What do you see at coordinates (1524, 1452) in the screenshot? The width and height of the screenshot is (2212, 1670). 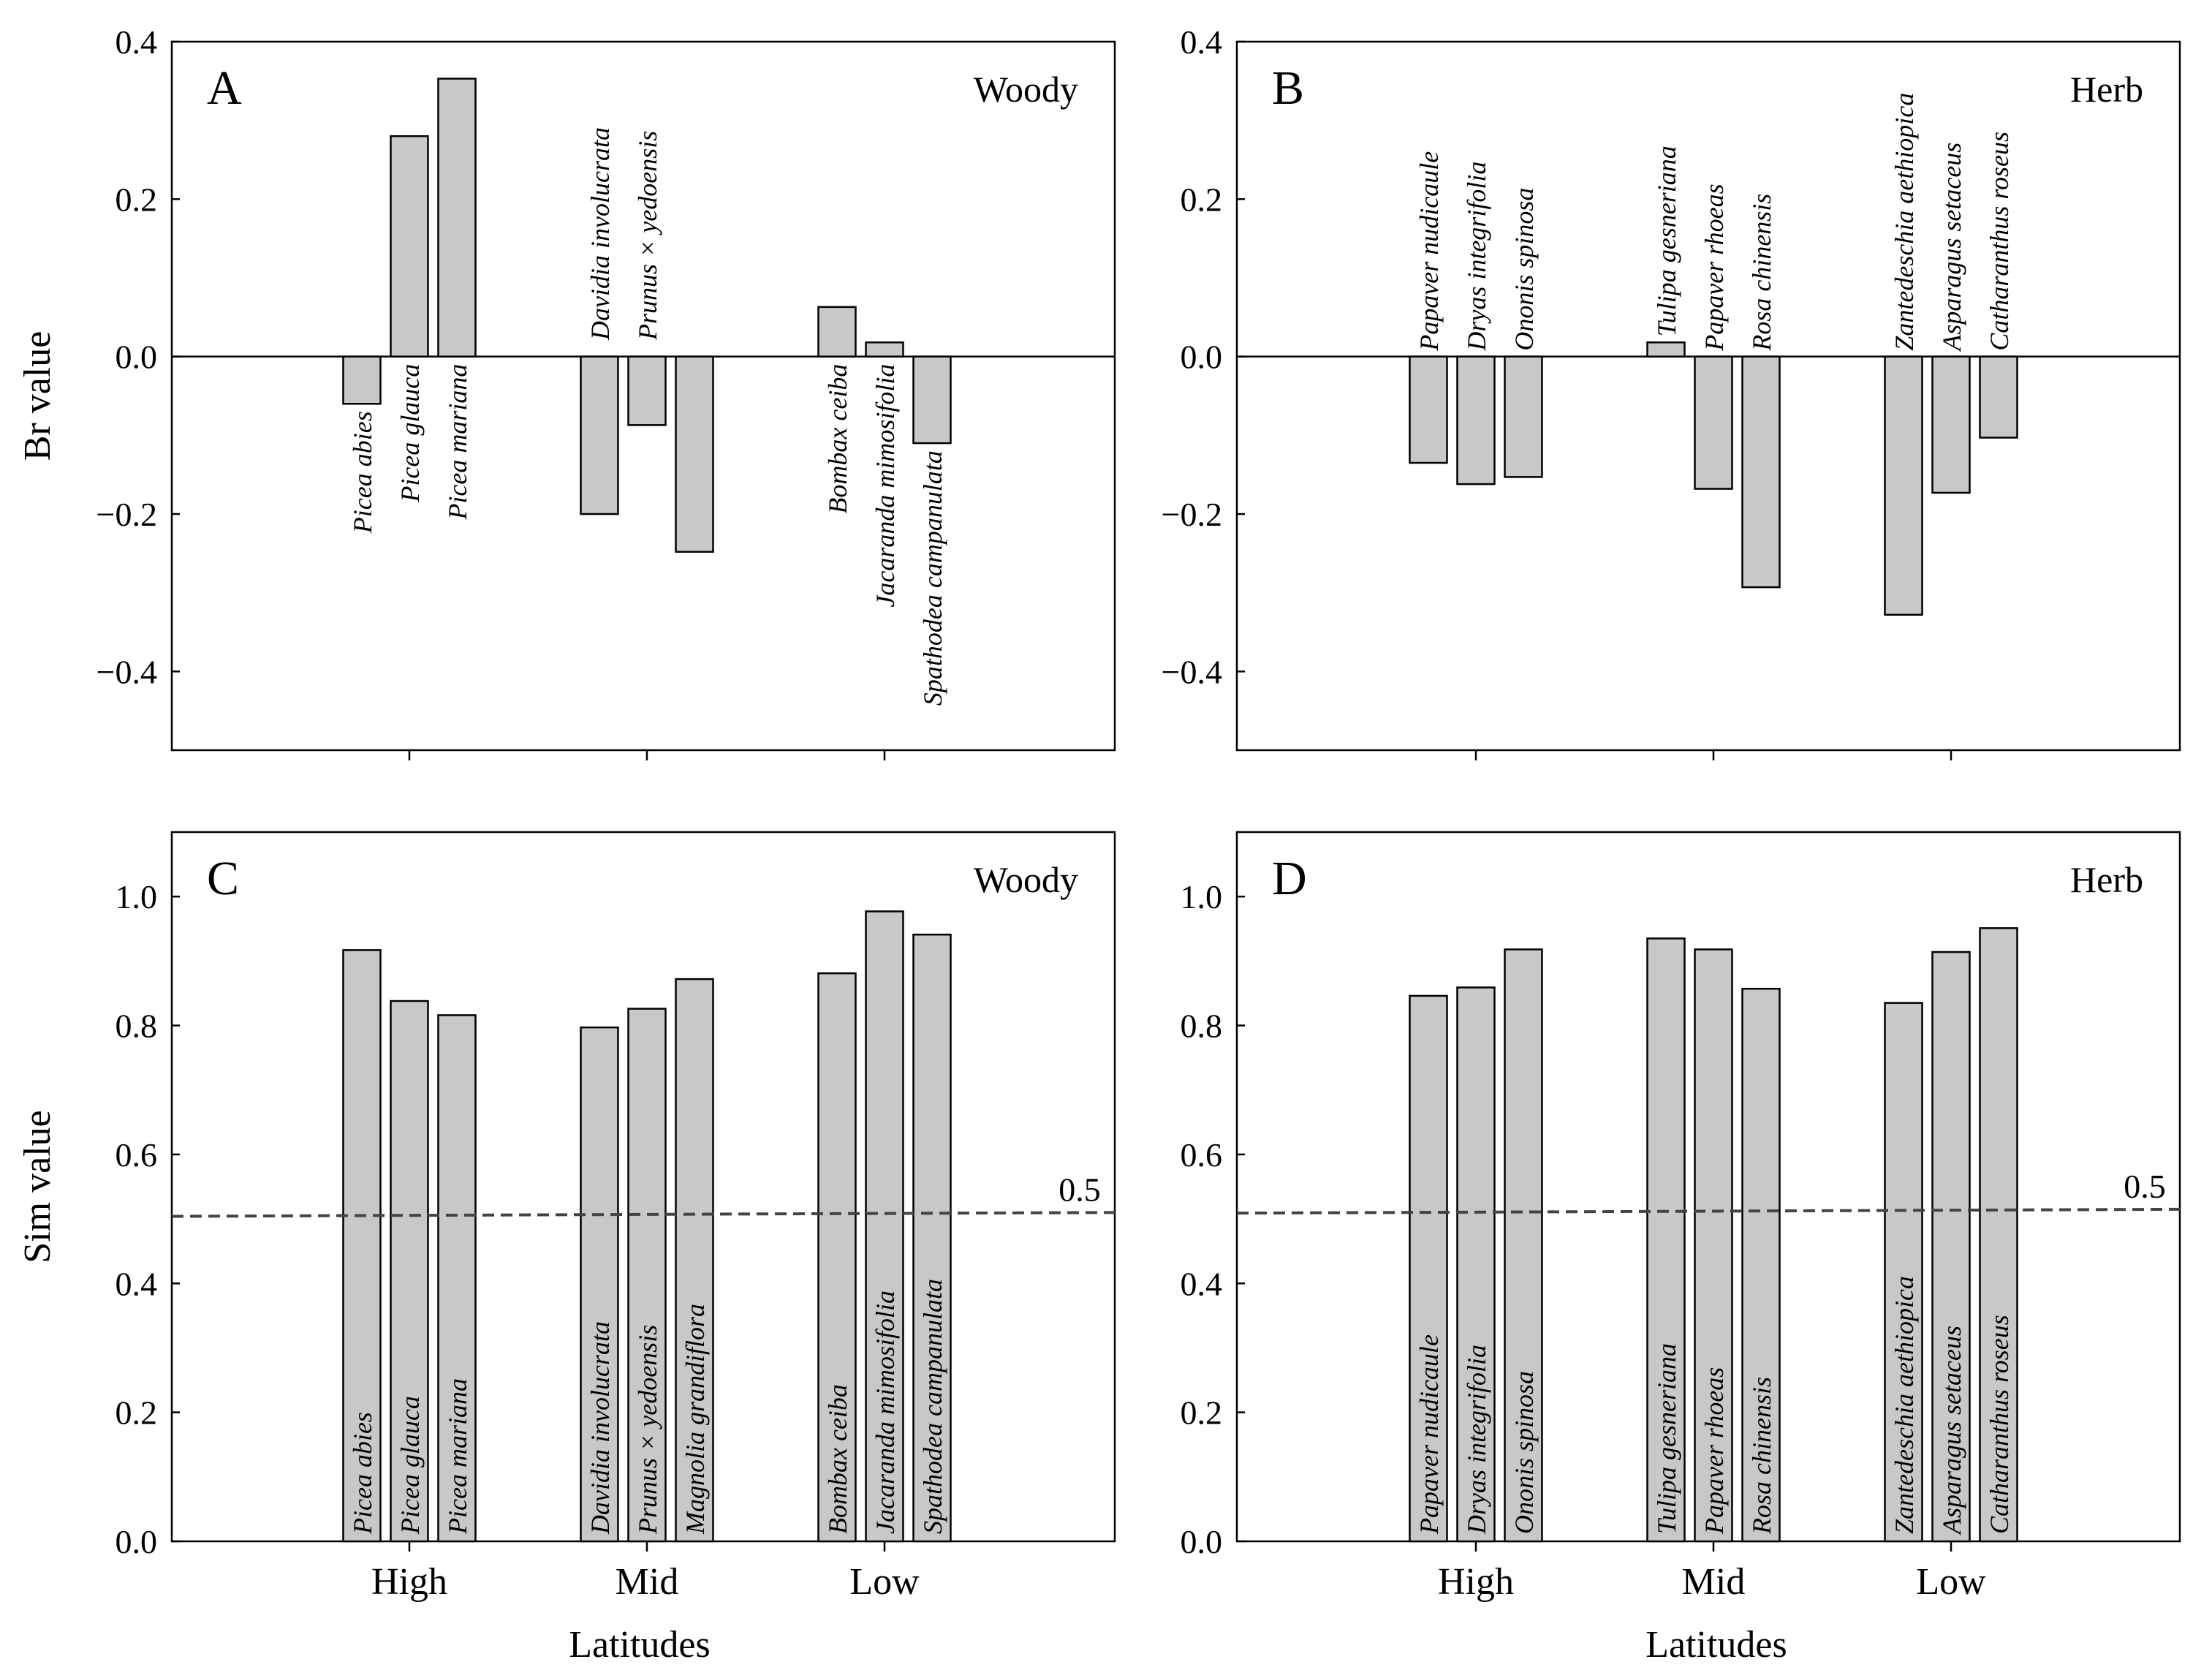 I see `panel-d-species-label: Ononis spinosa` at bounding box center [1524, 1452].